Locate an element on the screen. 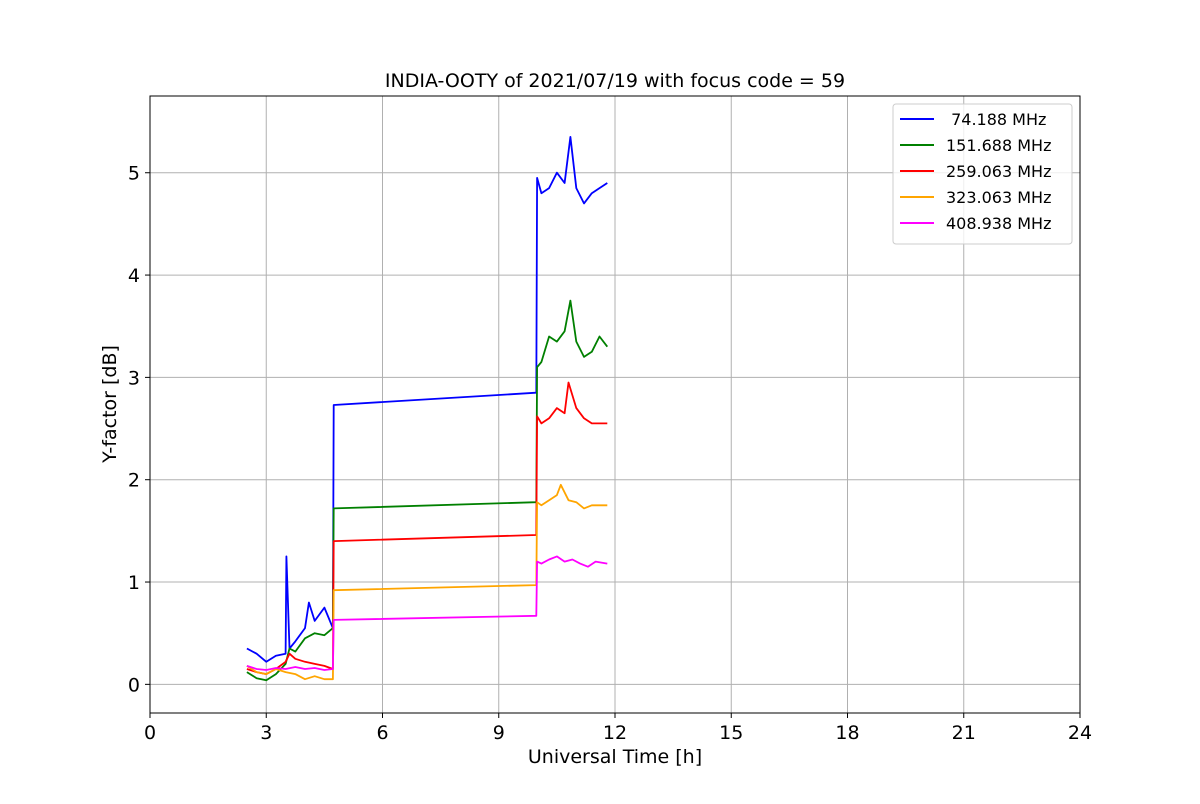 The height and width of the screenshot is (804, 1200). x-tick-label: 6 is located at coordinates (382, 733).